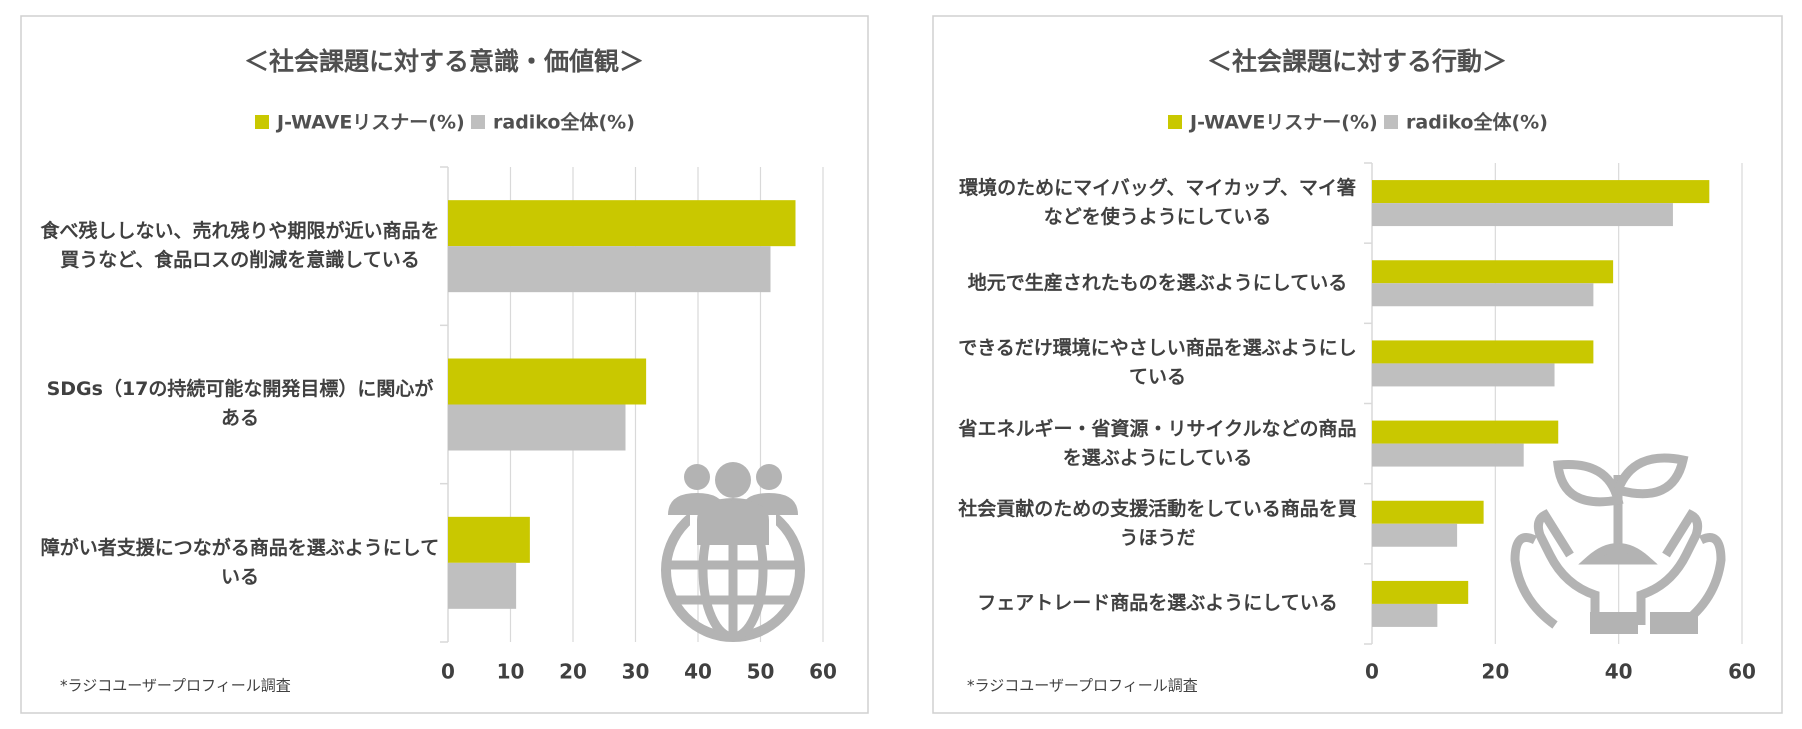 The image size is (1802, 729). I want to click on category-label: できるだけ環境にやさしい商品を選ぶようにしている, so click(1157, 363).